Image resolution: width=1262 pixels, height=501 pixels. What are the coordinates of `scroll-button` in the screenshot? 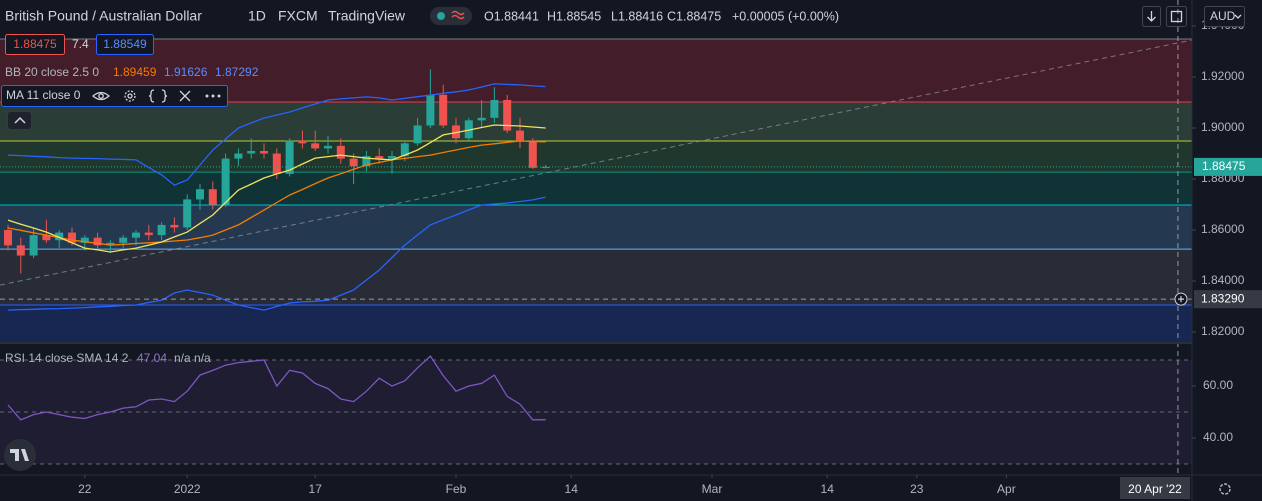 It's located at (1151, 16).